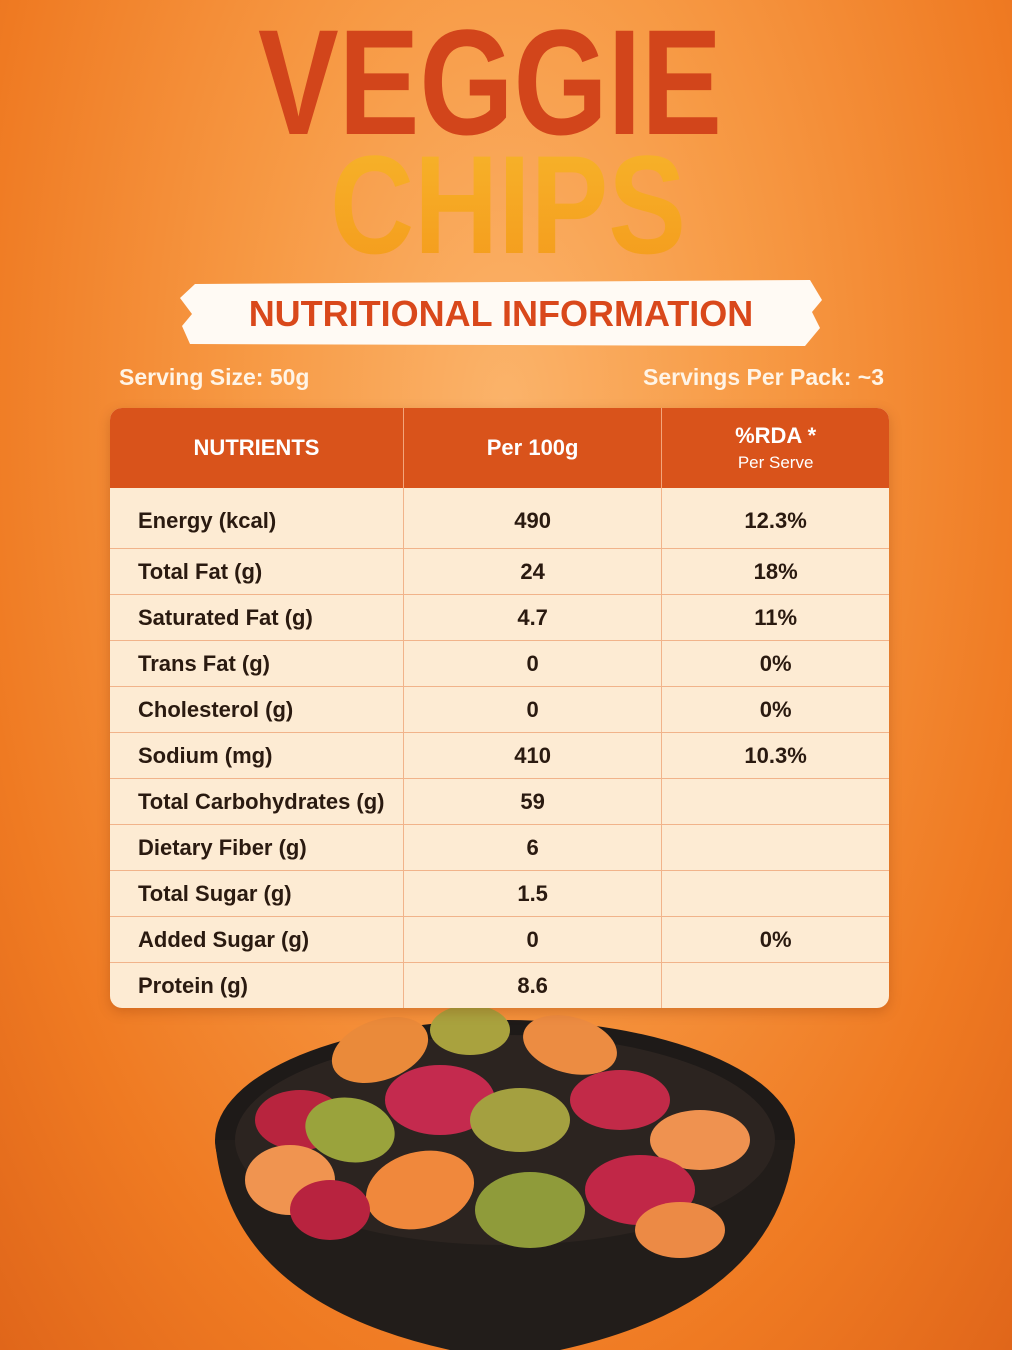 The image size is (1012, 1350). What do you see at coordinates (257, 801) in the screenshot?
I see `table-cell: Total Carbohydrates (g)` at bounding box center [257, 801].